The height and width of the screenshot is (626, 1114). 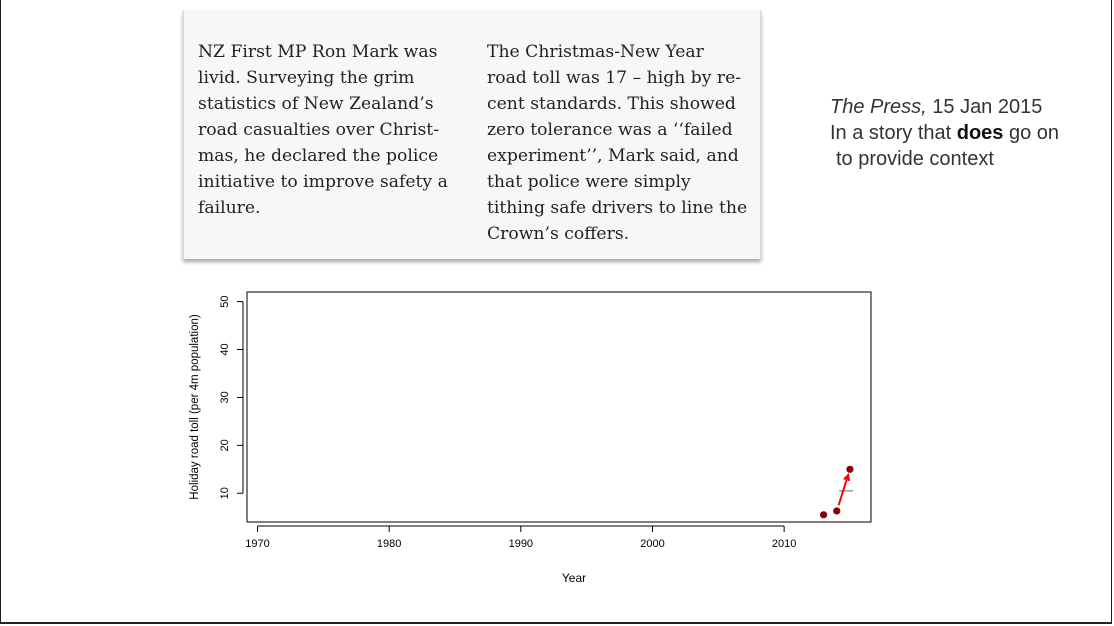 I want to click on caption-line-1: The Press, 15 Jan 2015, so click(x=944, y=107).